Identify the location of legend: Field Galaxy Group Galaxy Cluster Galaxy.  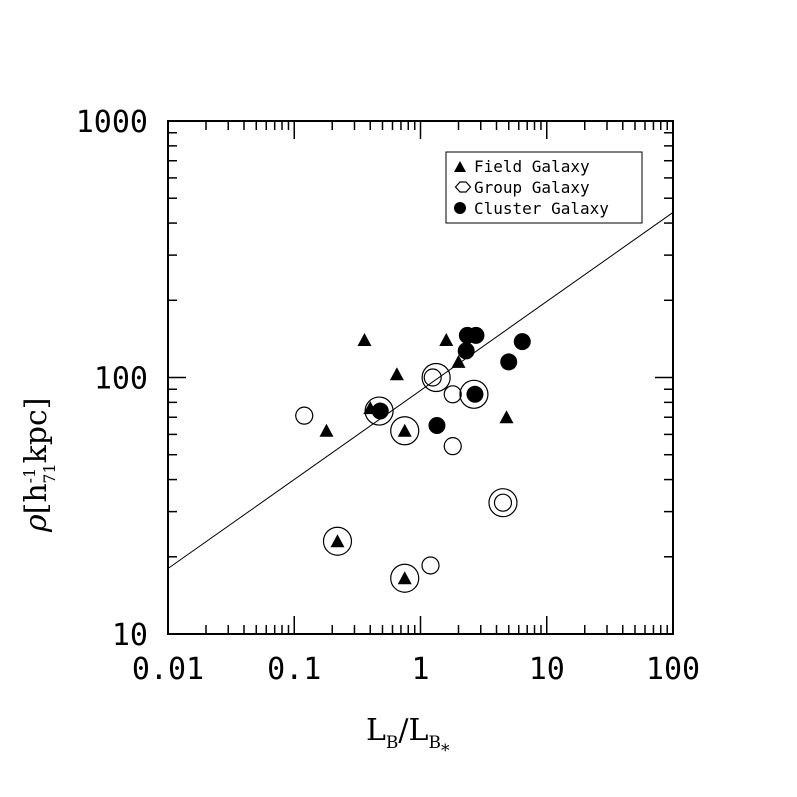
(544, 187).